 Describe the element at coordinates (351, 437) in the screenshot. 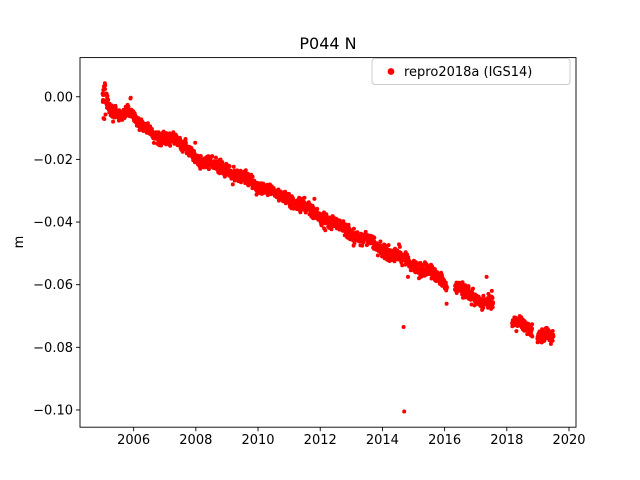

I see `x-ticks: 2006 2008 2010 2012 2014 2016 2018 2020` at that location.